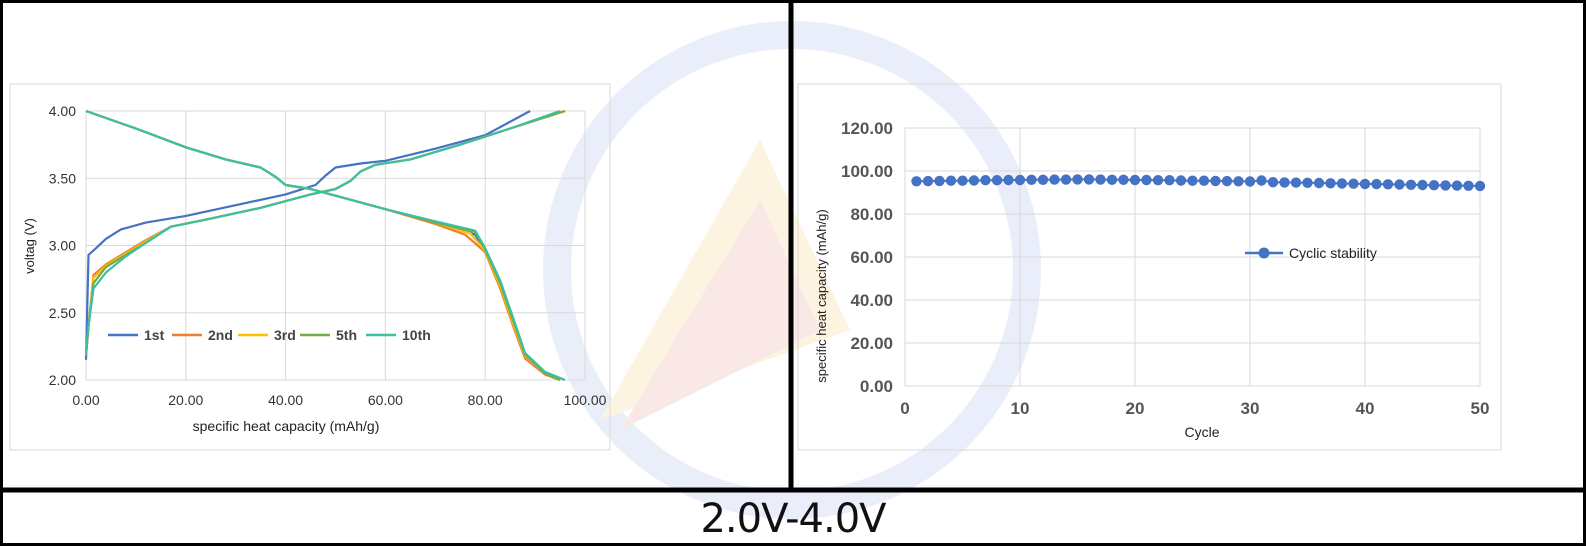 The height and width of the screenshot is (546, 1586). Describe the element at coordinates (871, 300) in the screenshot. I see `right-chart-y-tick-label: 40.00` at that location.